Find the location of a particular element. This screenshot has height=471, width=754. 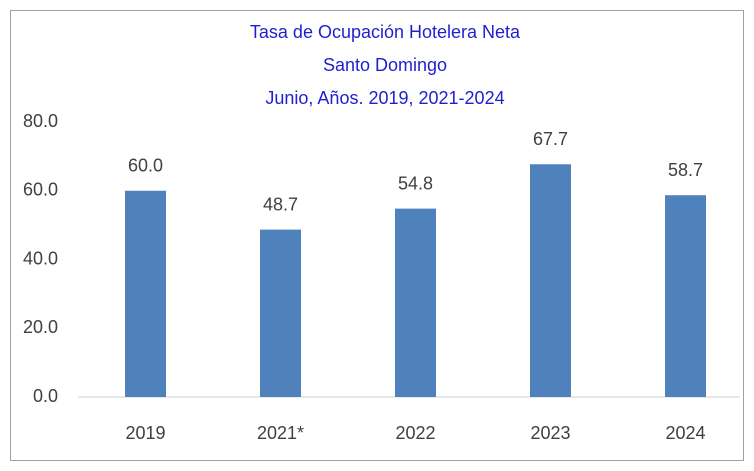

x-tick-label: 2022 is located at coordinates (415, 433).